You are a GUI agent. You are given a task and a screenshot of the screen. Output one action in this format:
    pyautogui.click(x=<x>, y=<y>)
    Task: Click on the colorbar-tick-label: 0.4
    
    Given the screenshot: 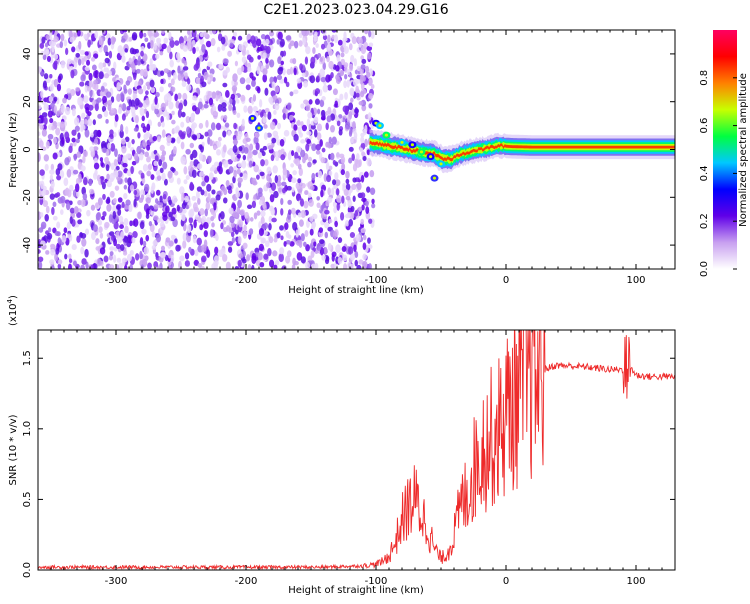 What is the action you would take?
    pyautogui.click(x=704, y=173)
    